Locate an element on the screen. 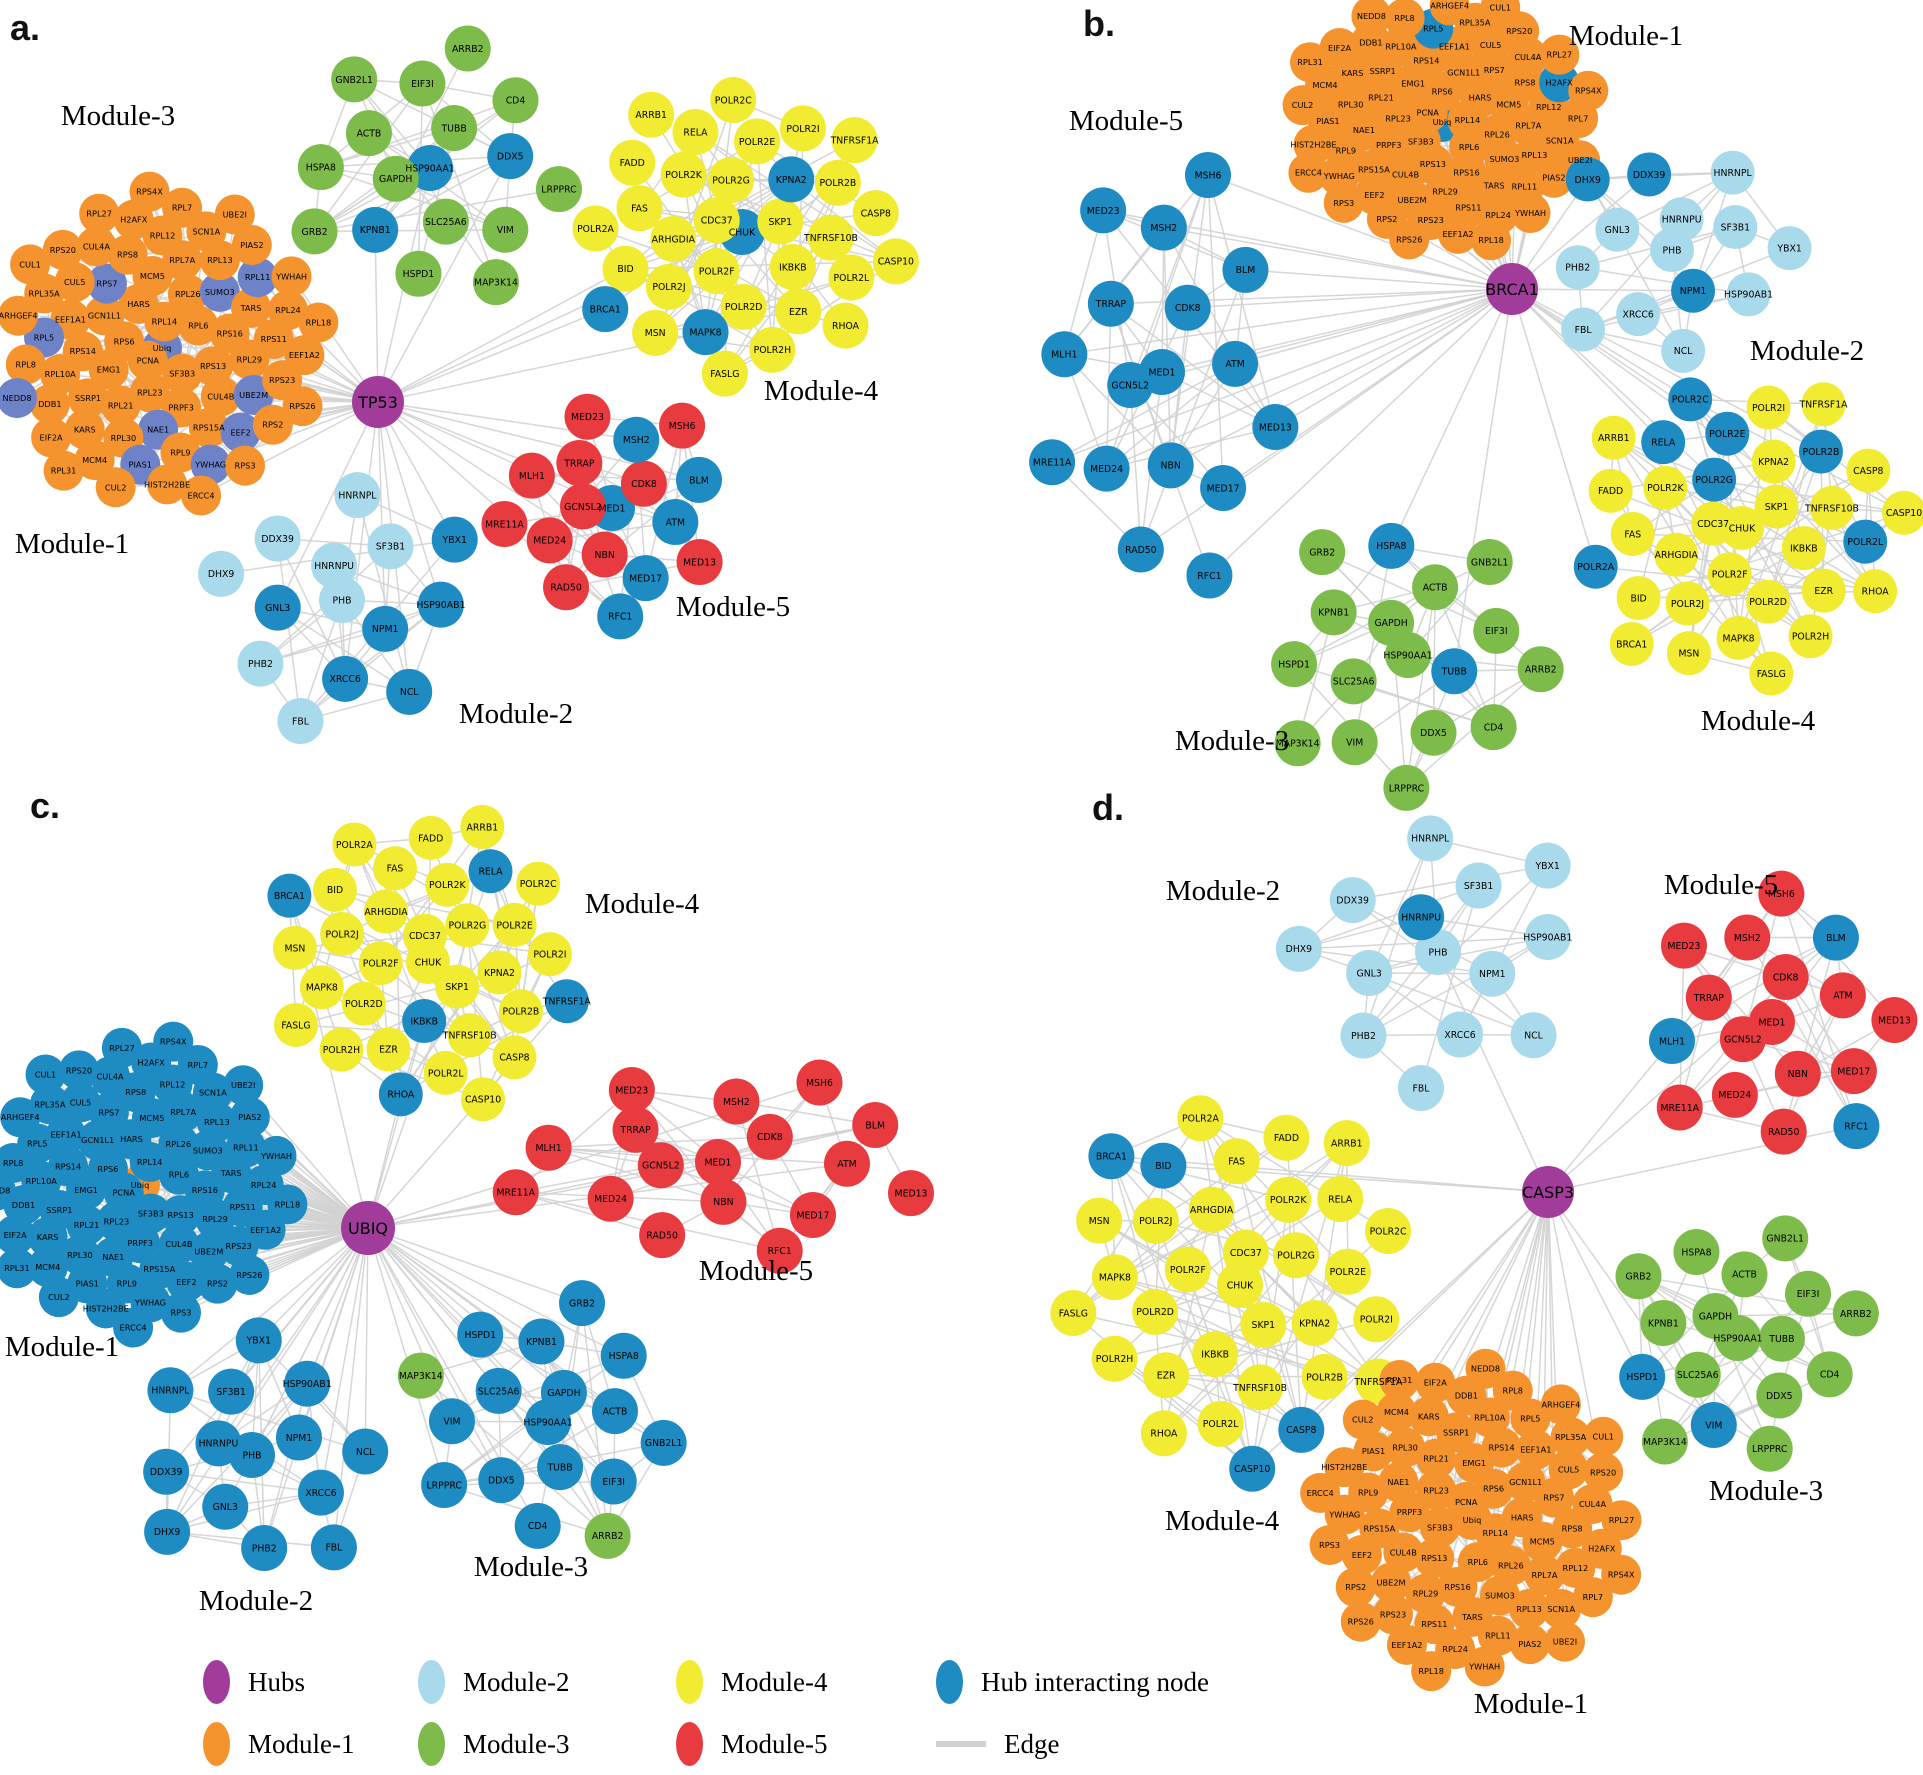 Image resolution: width=1923 pixels, height=1775 pixels. node-FADD is located at coordinates (430, 837).